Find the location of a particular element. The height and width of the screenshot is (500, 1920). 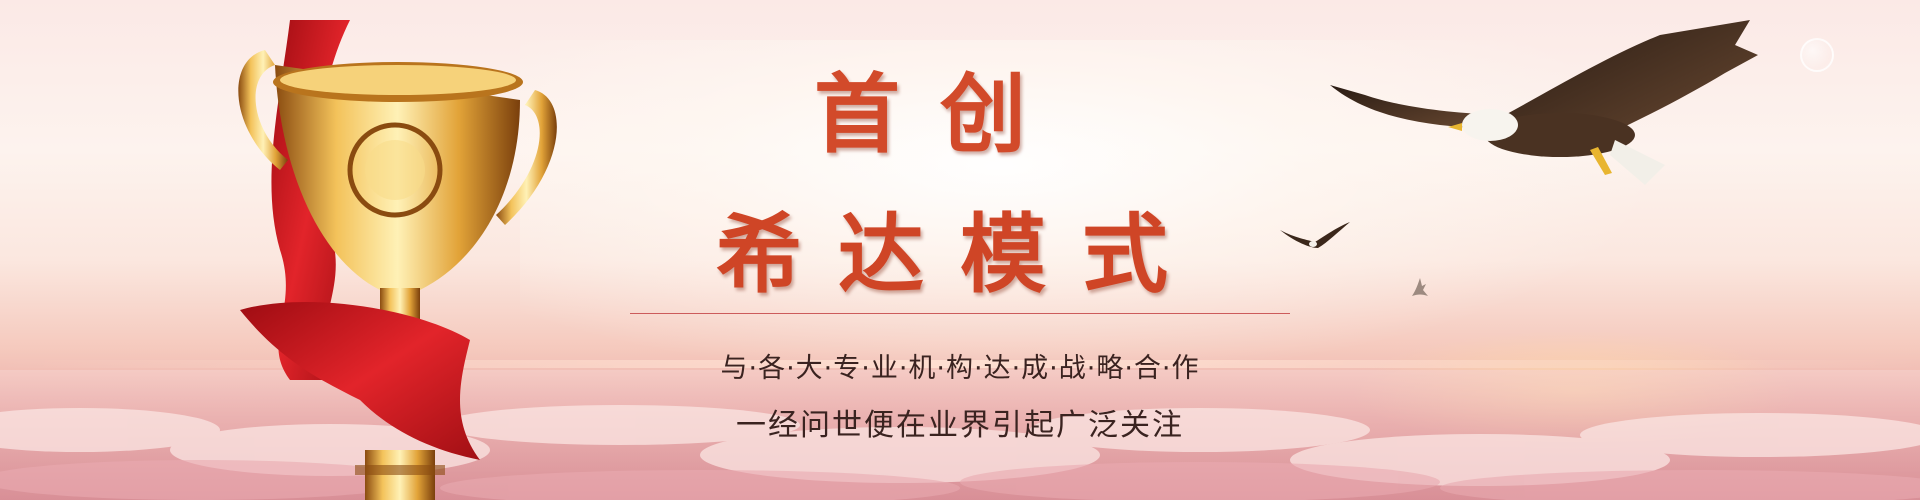

light-bubble is located at coordinates (1817, 55).